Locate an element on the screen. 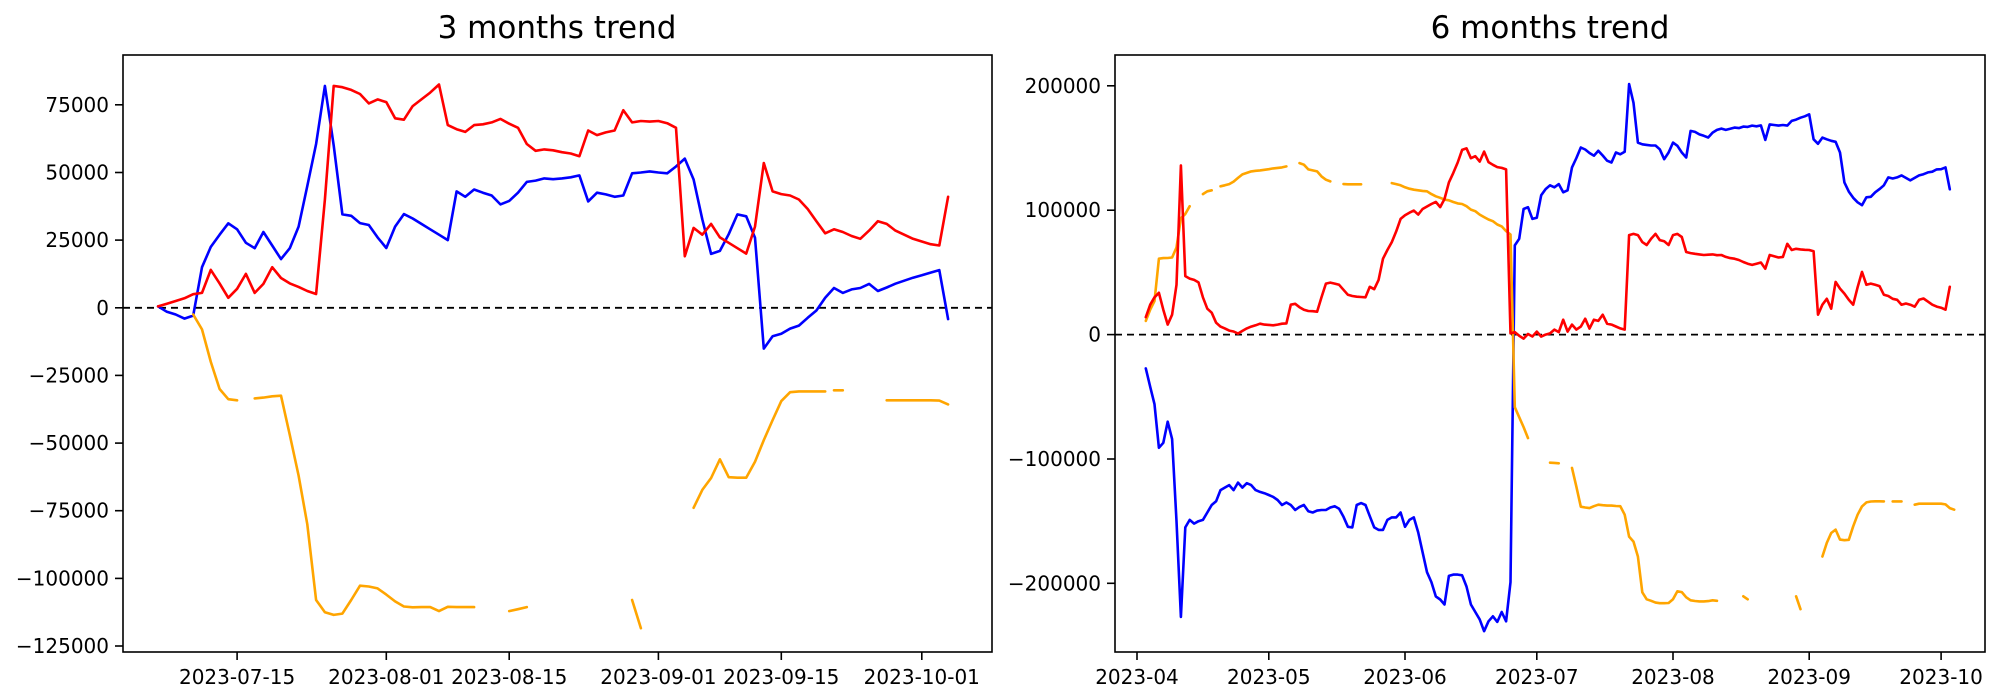  x-tick-label: 2023-09-01 is located at coordinates (658, 677).